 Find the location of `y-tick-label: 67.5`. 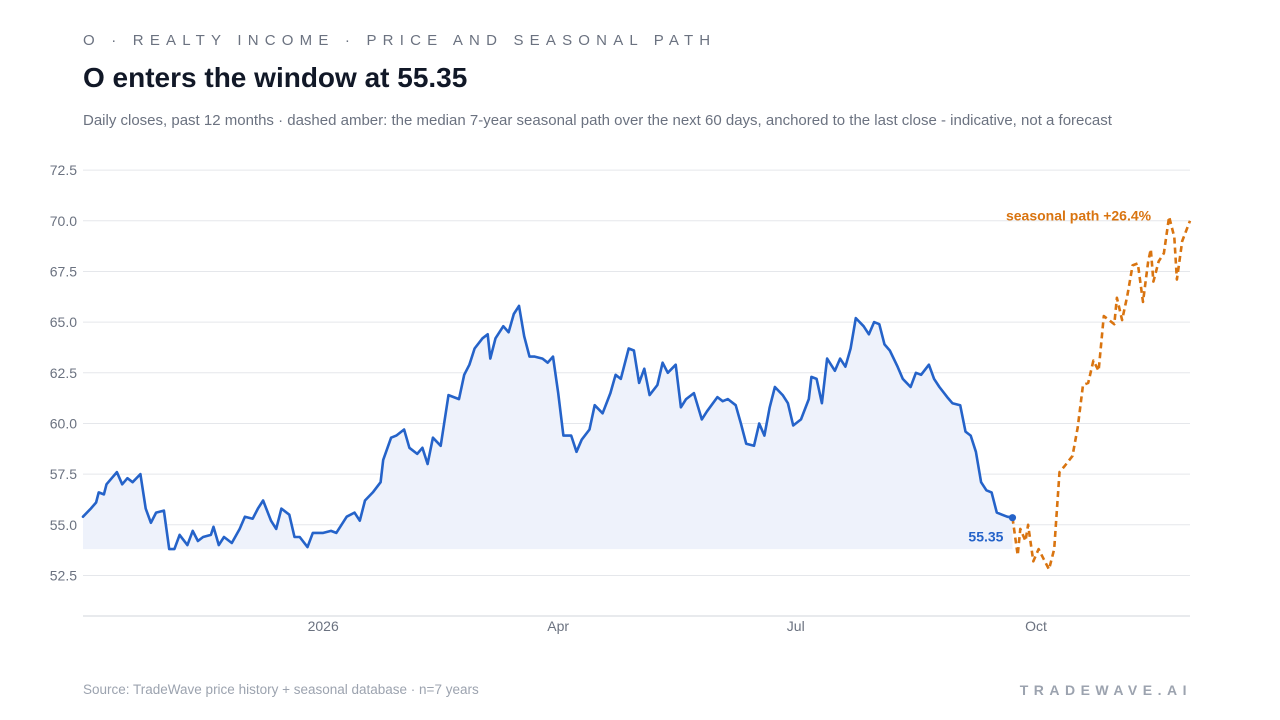

y-tick-label: 67.5 is located at coordinates (63, 271).